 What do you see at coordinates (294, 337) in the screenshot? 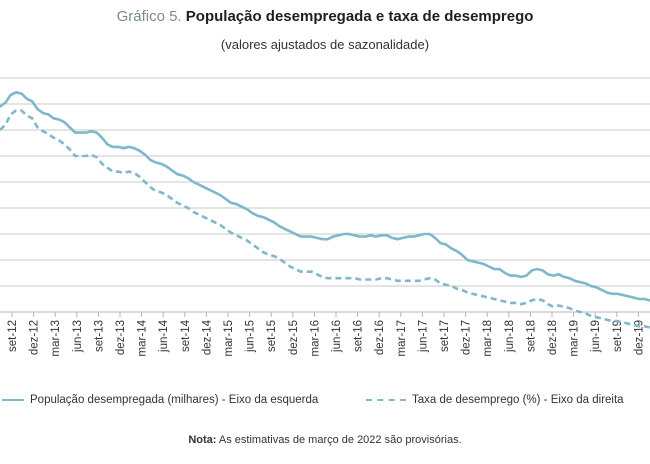
I see `x-tick-label: dez-15` at bounding box center [294, 337].